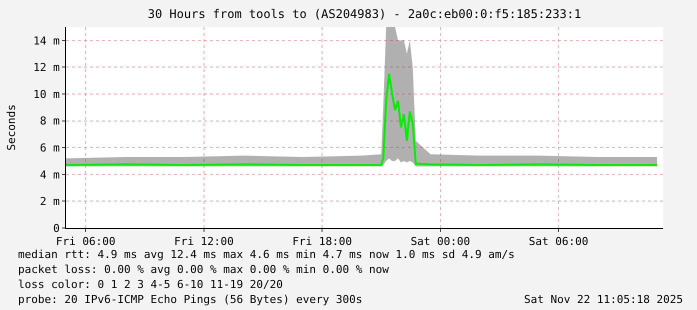 This screenshot has width=697, height=310. I want to click on y-axis-title: Seconds, so click(11, 127).